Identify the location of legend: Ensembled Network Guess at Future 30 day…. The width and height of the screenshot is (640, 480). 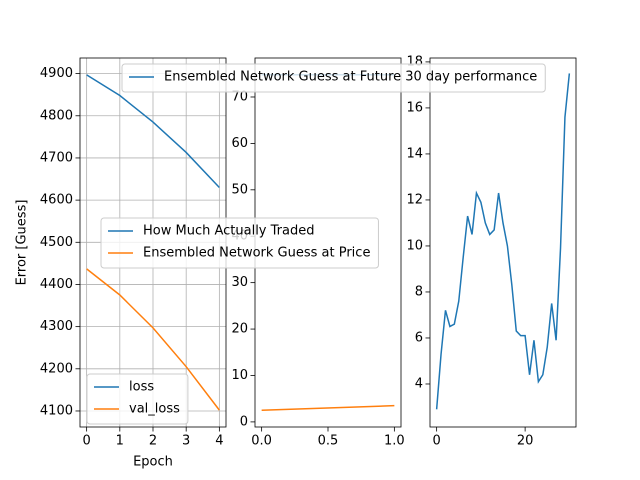
(333, 78).